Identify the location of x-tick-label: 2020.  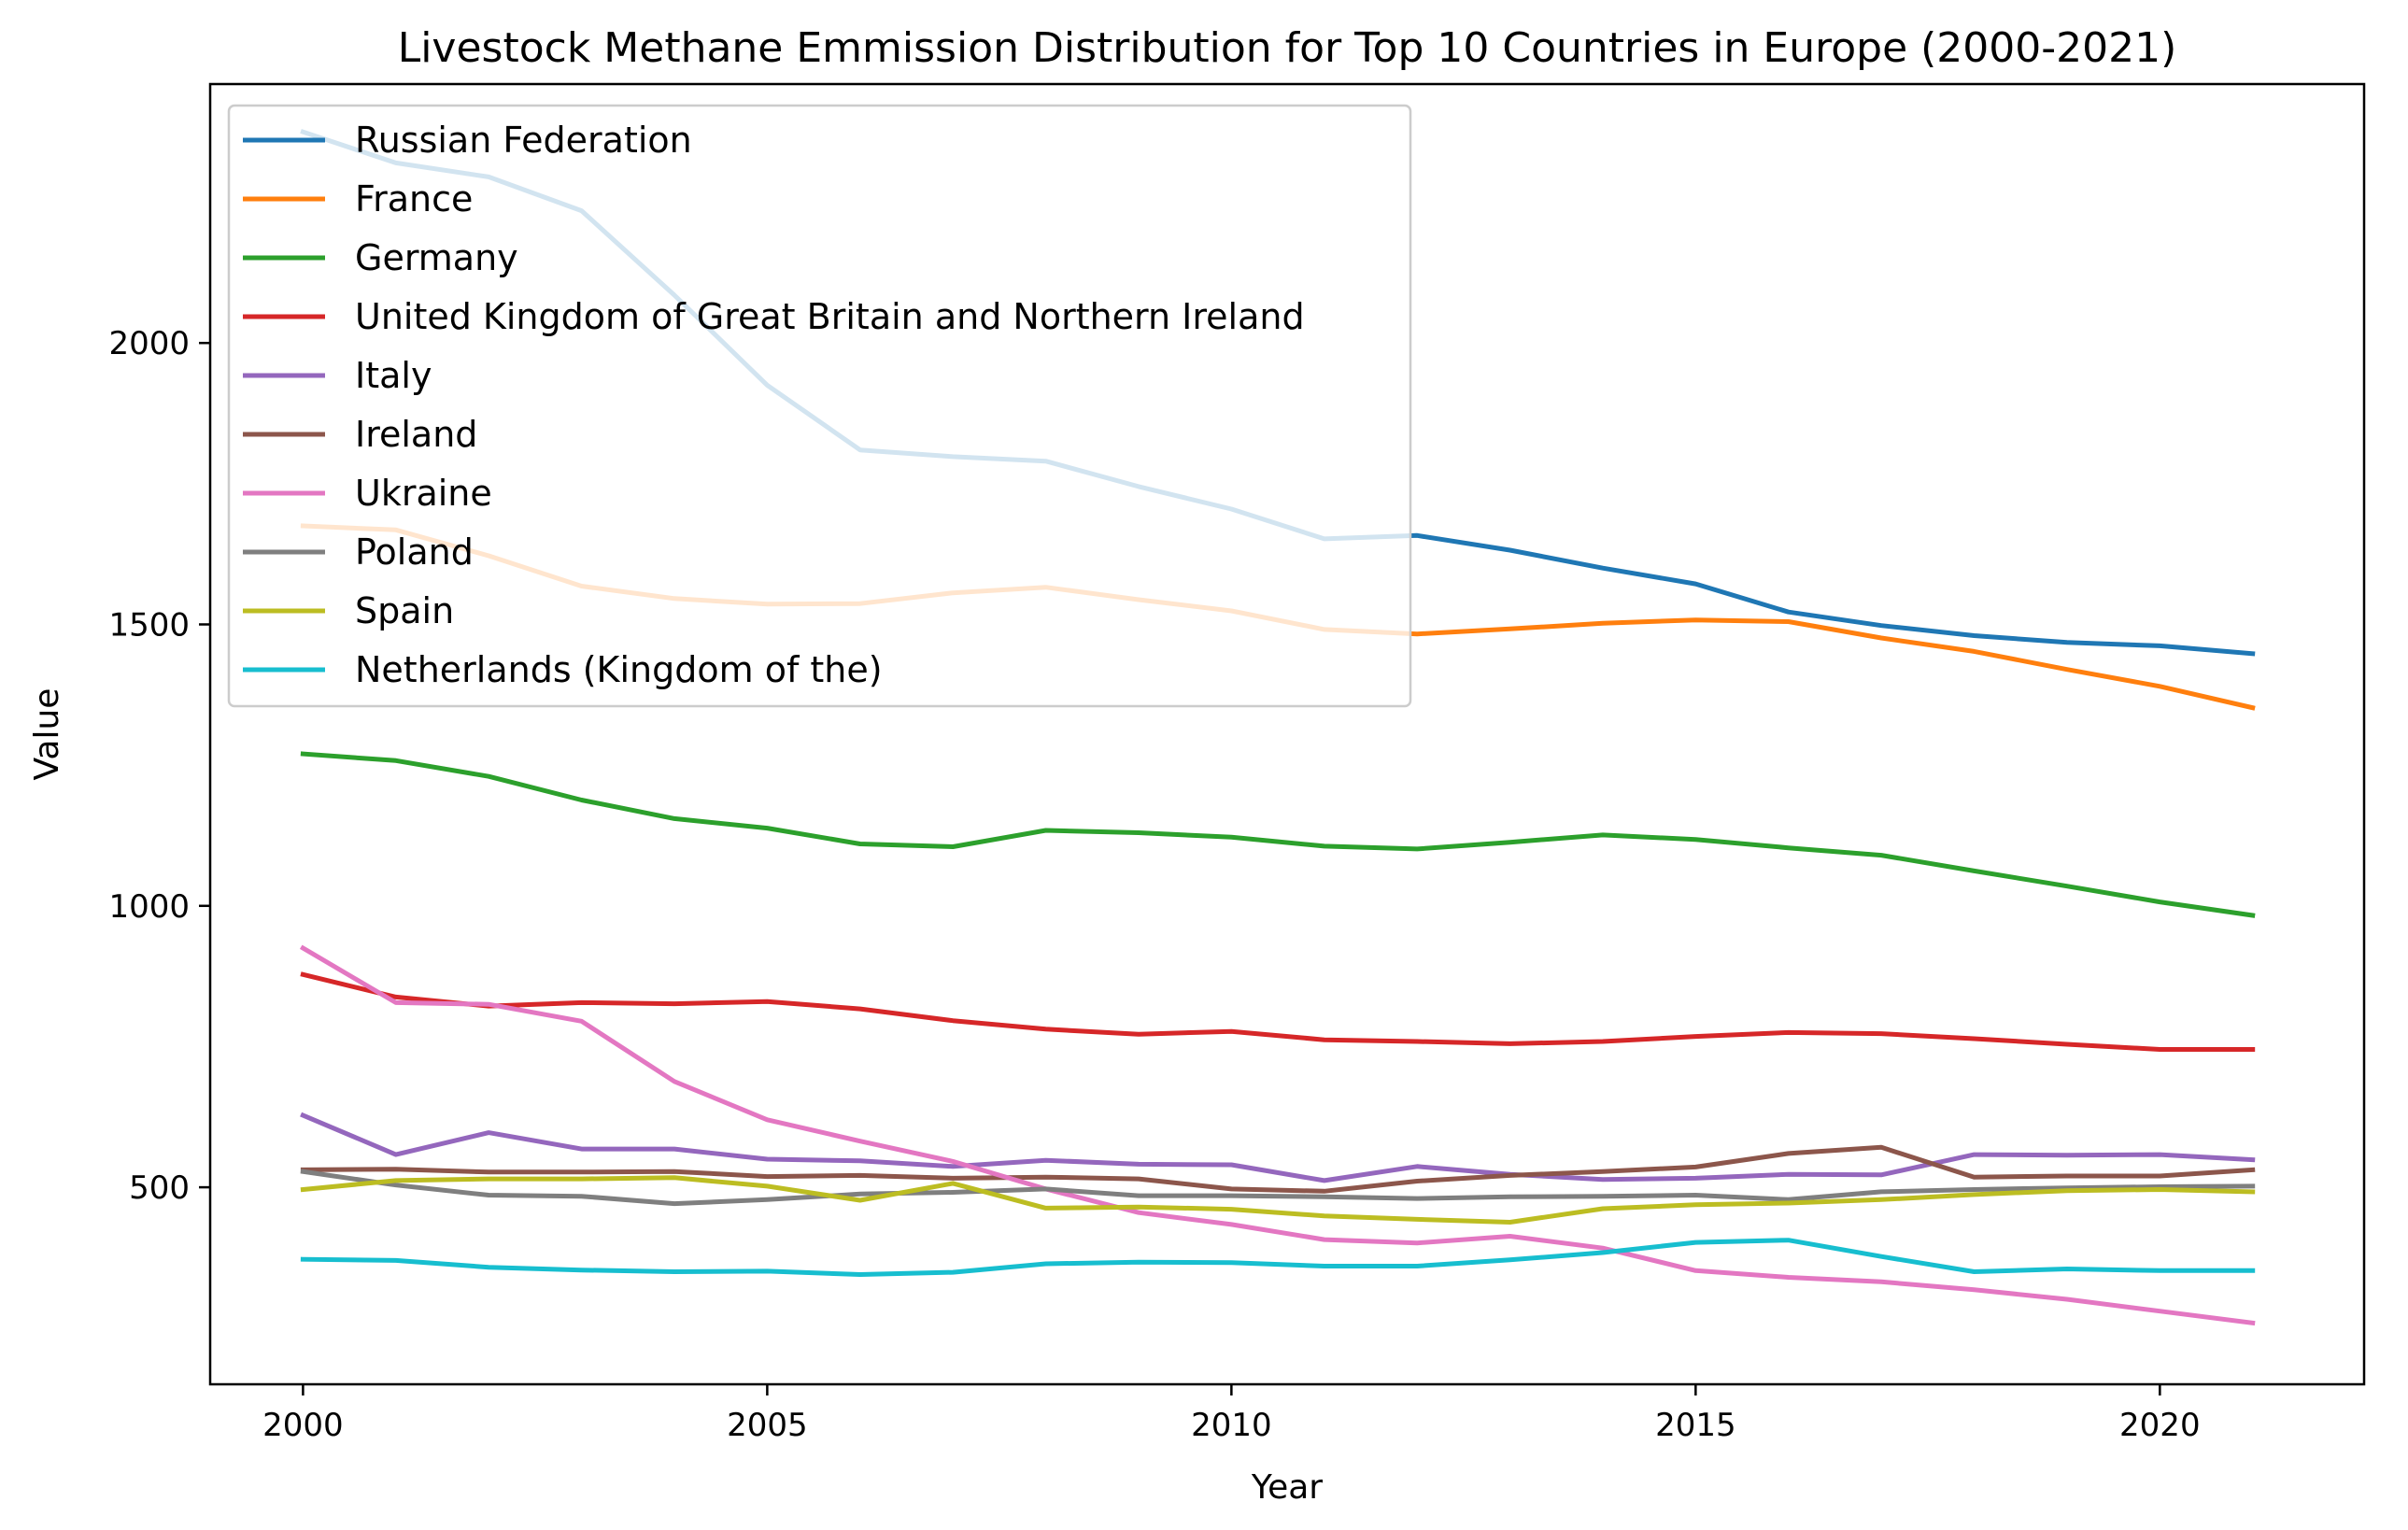
(2160, 1425).